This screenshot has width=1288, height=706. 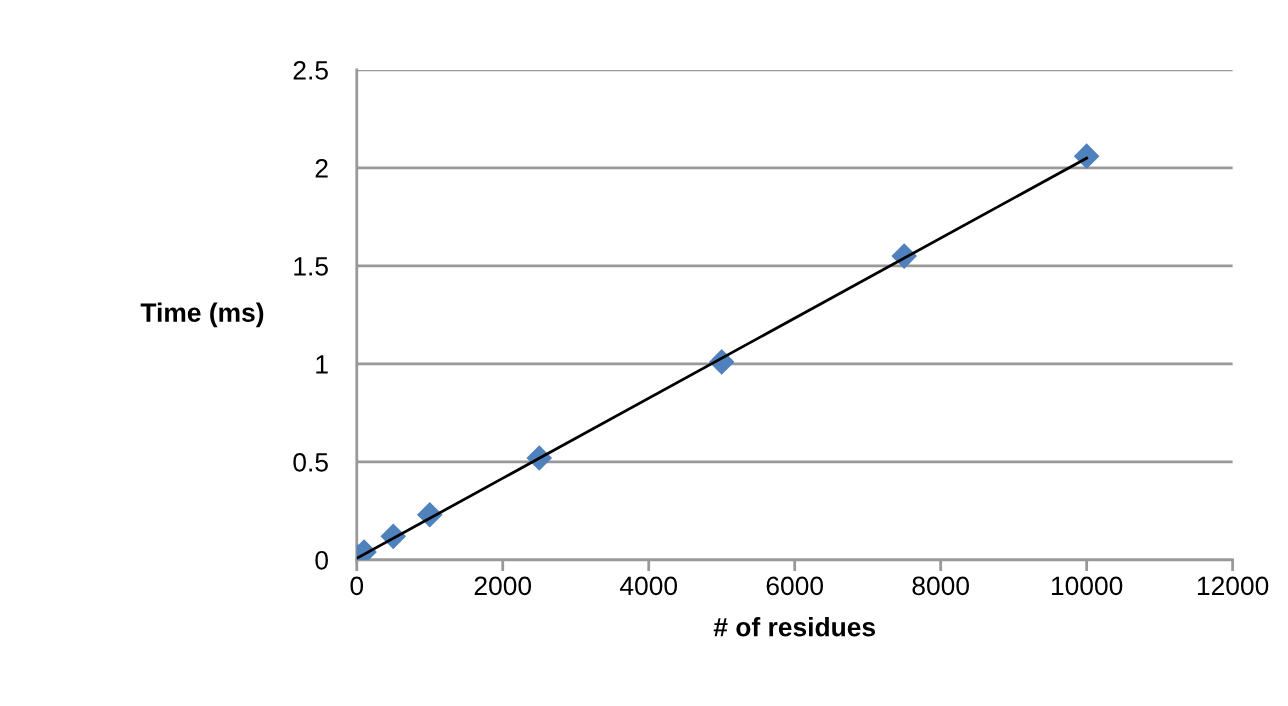 I want to click on y-tick-label: 0.5, so click(x=310, y=462).